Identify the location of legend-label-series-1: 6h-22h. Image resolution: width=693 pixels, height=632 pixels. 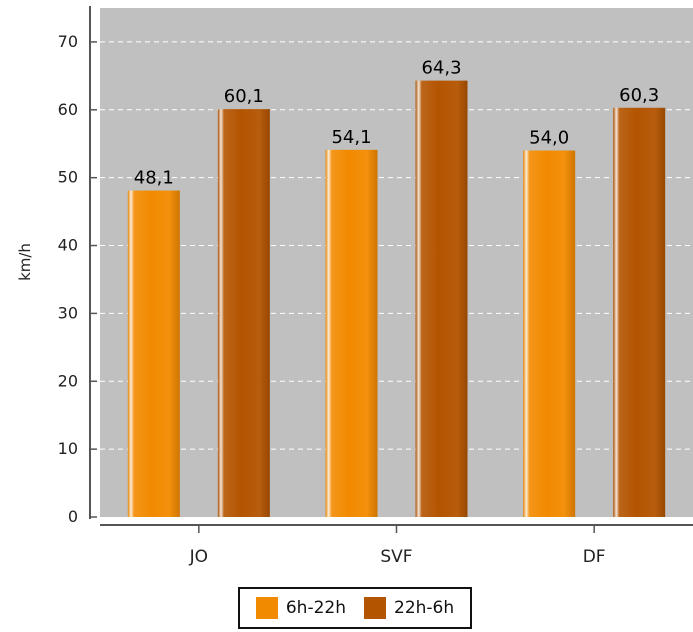
(315, 608).